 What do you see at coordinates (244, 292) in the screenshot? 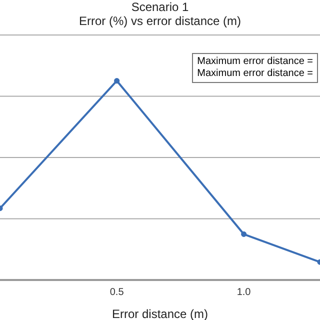
I see `x-tick-label: 1.0` at bounding box center [244, 292].